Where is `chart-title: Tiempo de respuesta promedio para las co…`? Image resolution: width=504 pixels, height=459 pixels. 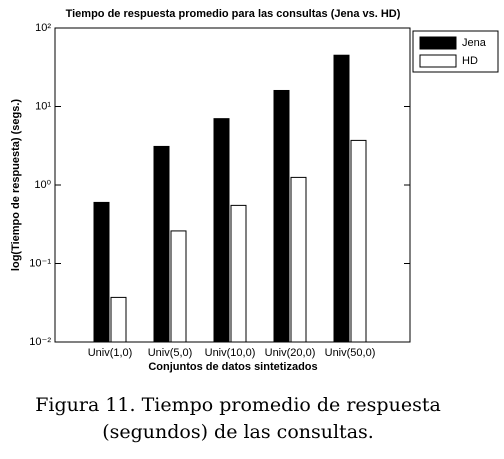 chart-title: Tiempo de respuesta promedio para las co… is located at coordinates (233, 14).